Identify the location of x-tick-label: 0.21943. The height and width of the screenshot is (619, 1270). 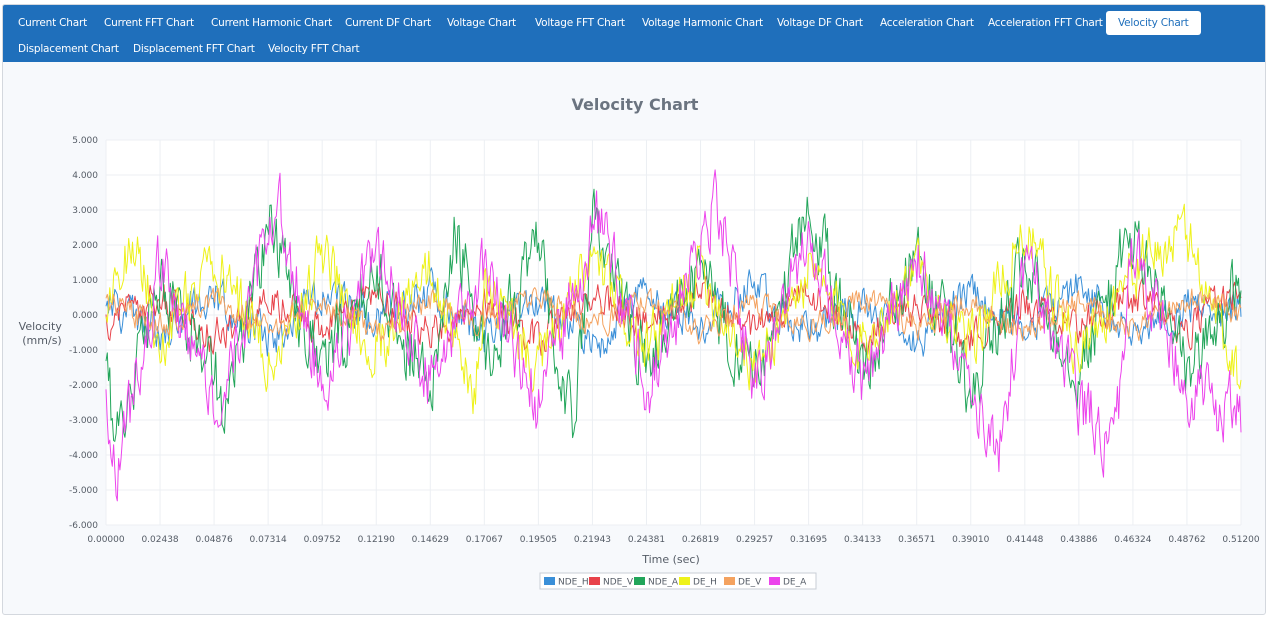
(592, 540).